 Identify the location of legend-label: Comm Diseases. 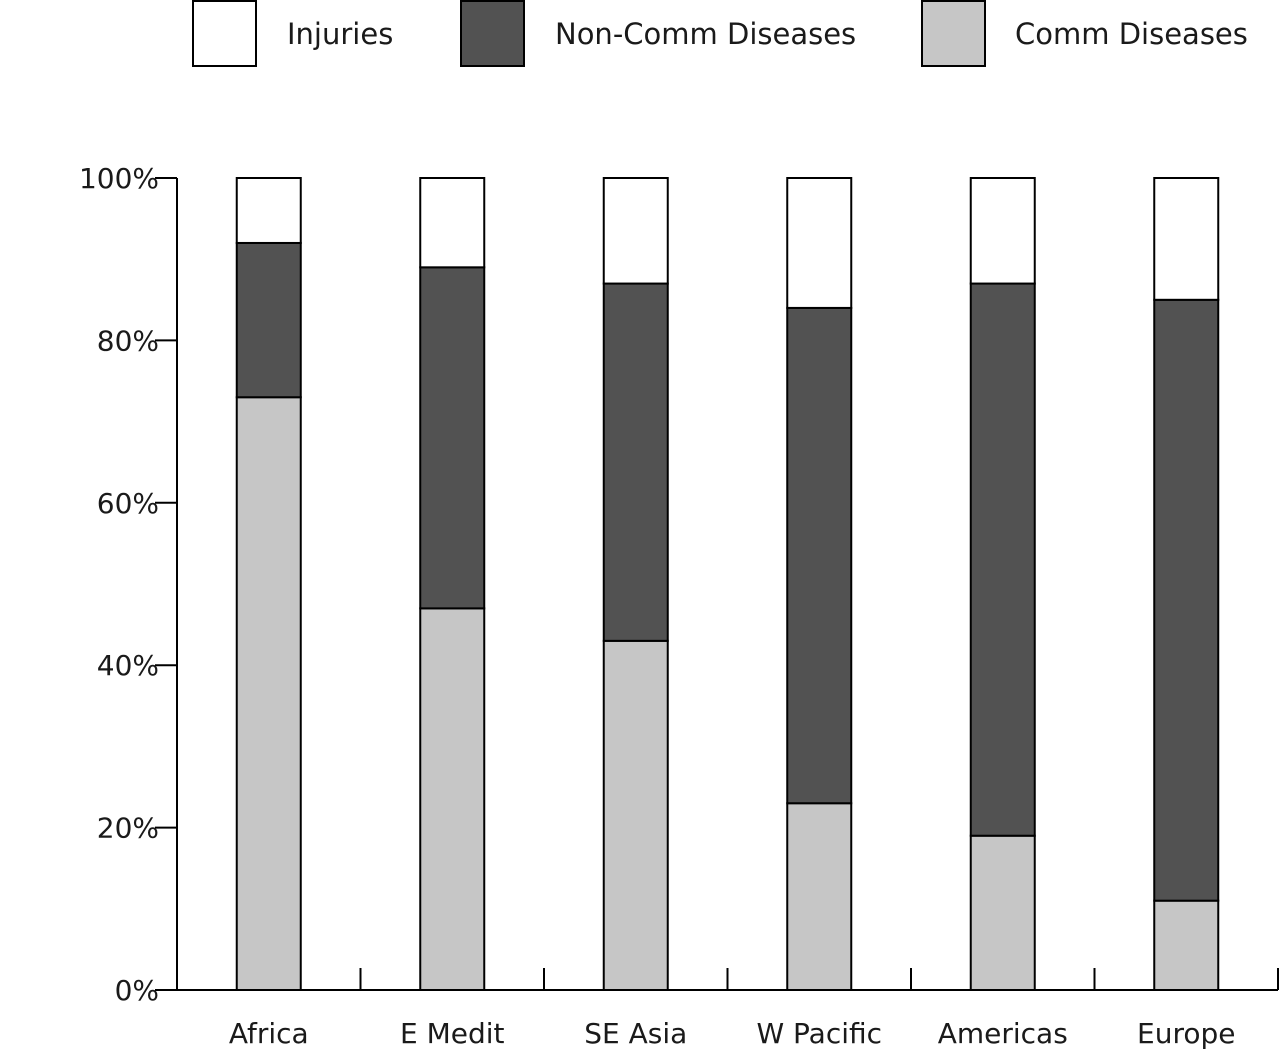
(1131, 34).